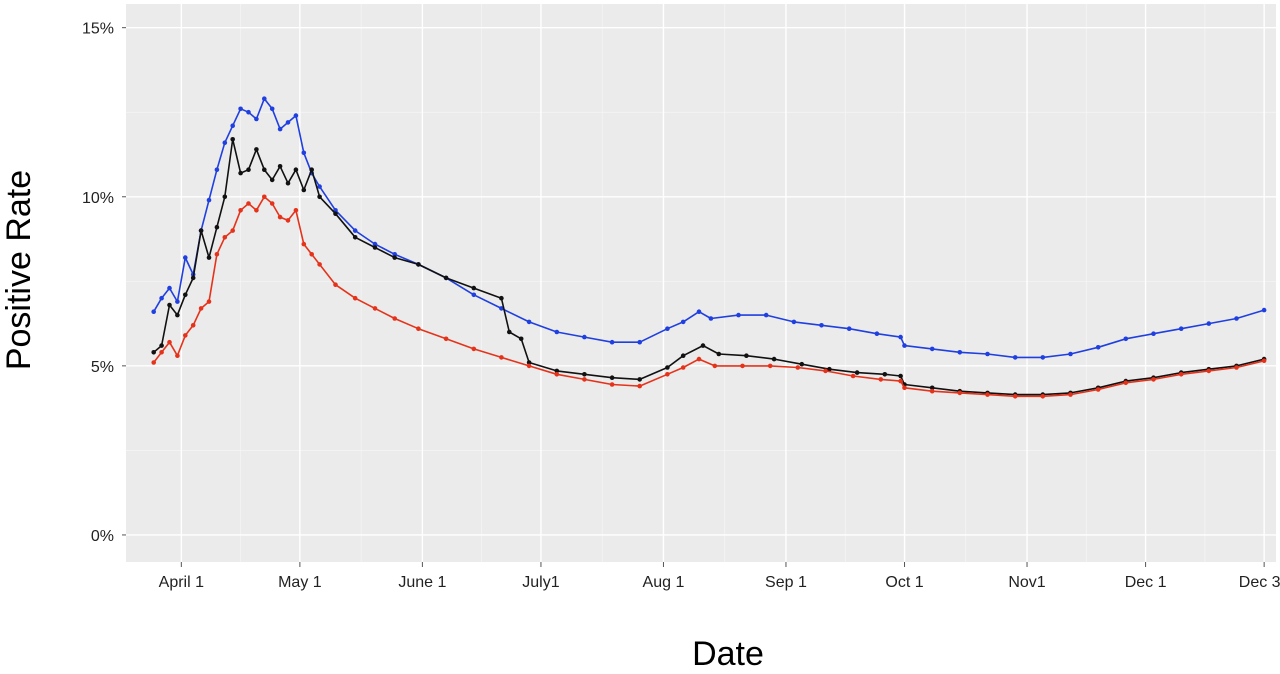 The image size is (1280, 674). I want to click on y-axis-ticks: 0% 5% 10% 15%, so click(104, 283).